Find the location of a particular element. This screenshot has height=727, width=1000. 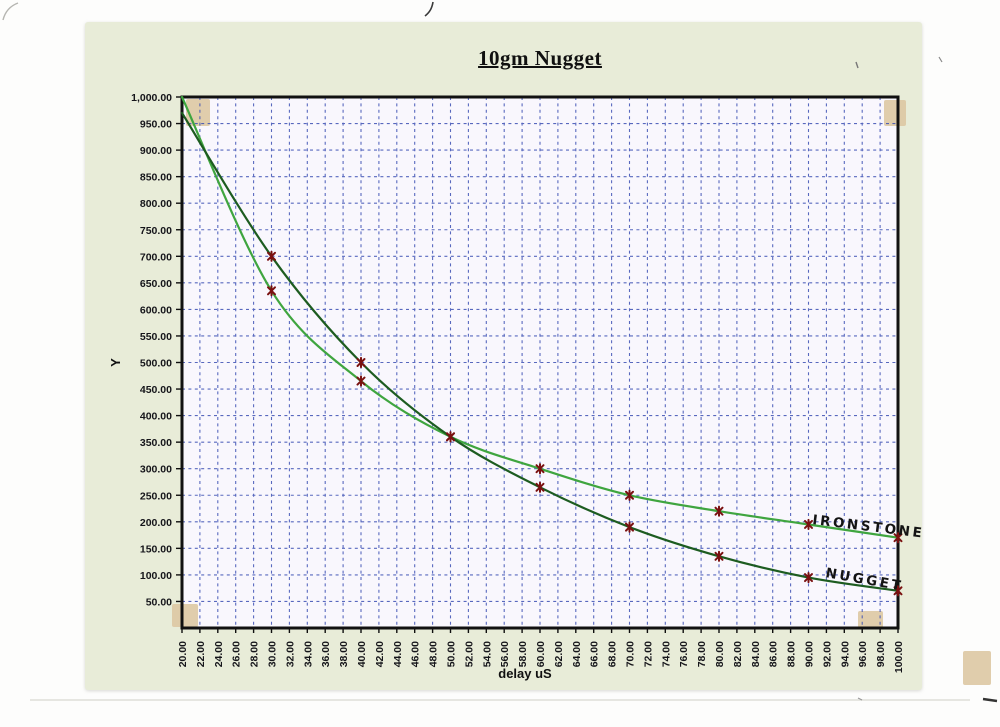

y-tick-label: 450.00 is located at coordinates (156, 390).